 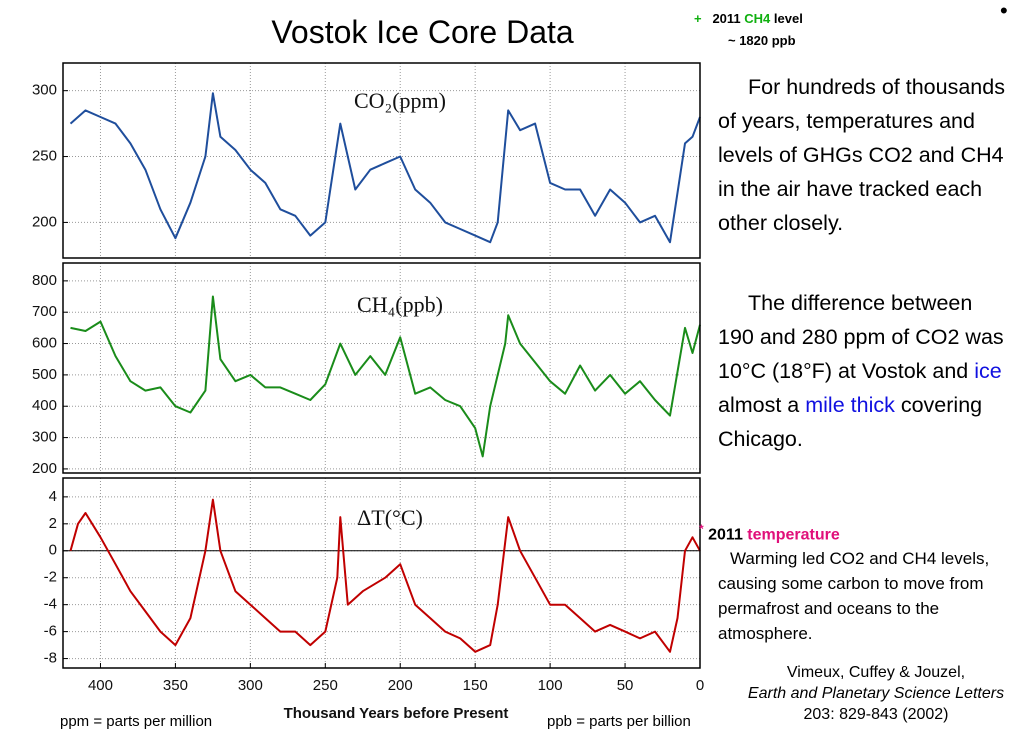 I want to click on note-term: temperature, so click(x=793, y=535).